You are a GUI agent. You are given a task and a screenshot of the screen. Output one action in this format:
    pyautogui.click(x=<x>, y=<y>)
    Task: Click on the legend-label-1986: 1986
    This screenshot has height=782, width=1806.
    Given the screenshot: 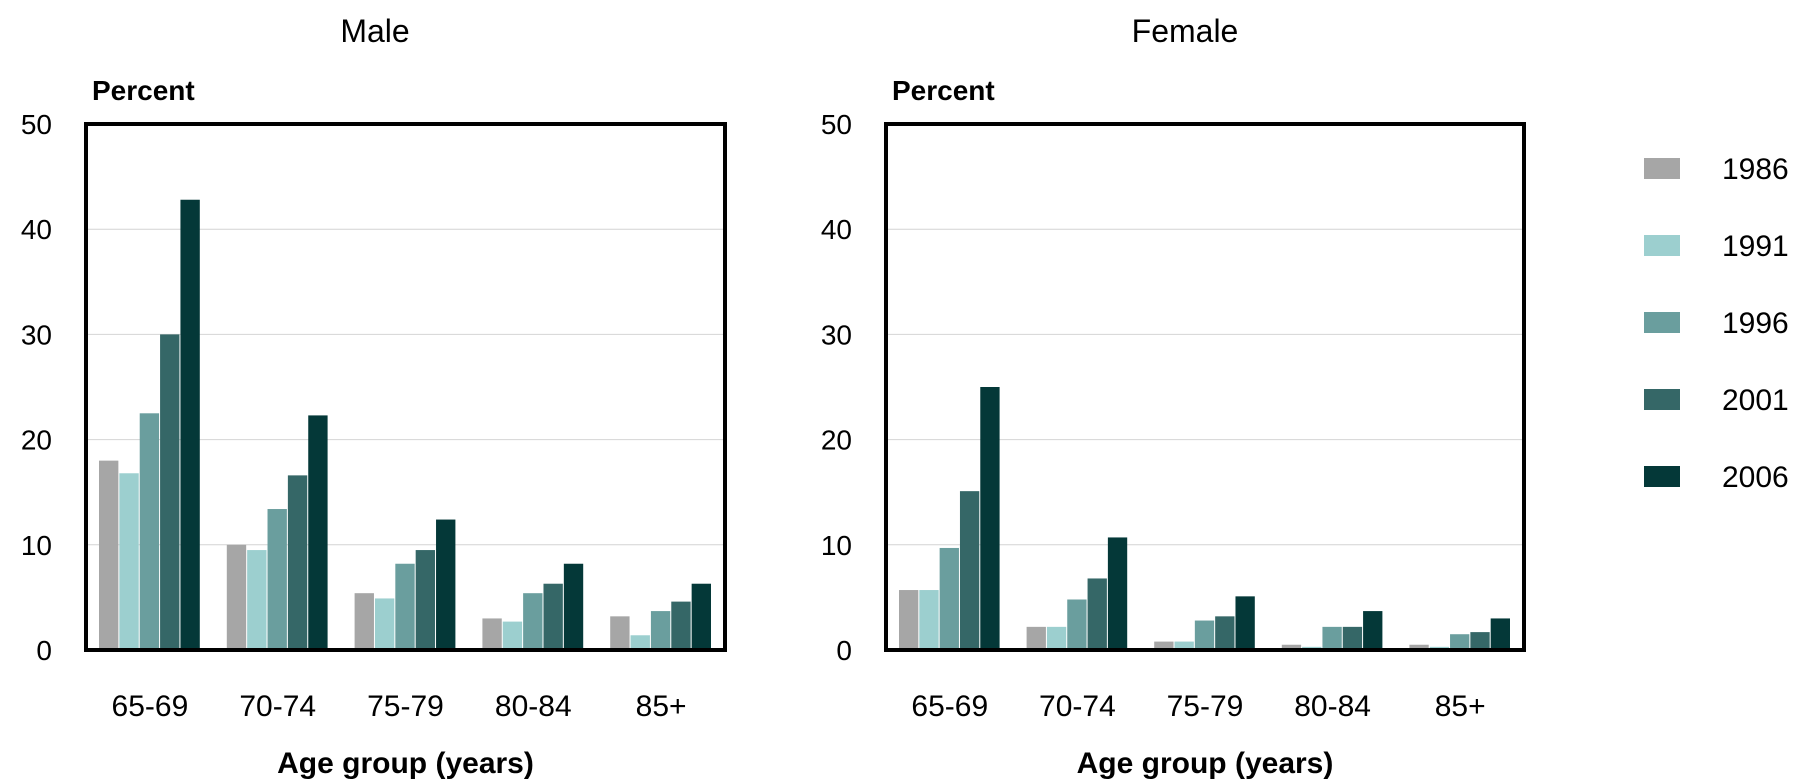 What is the action you would take?
    pyautogui.click(x=1755, y=169)
    